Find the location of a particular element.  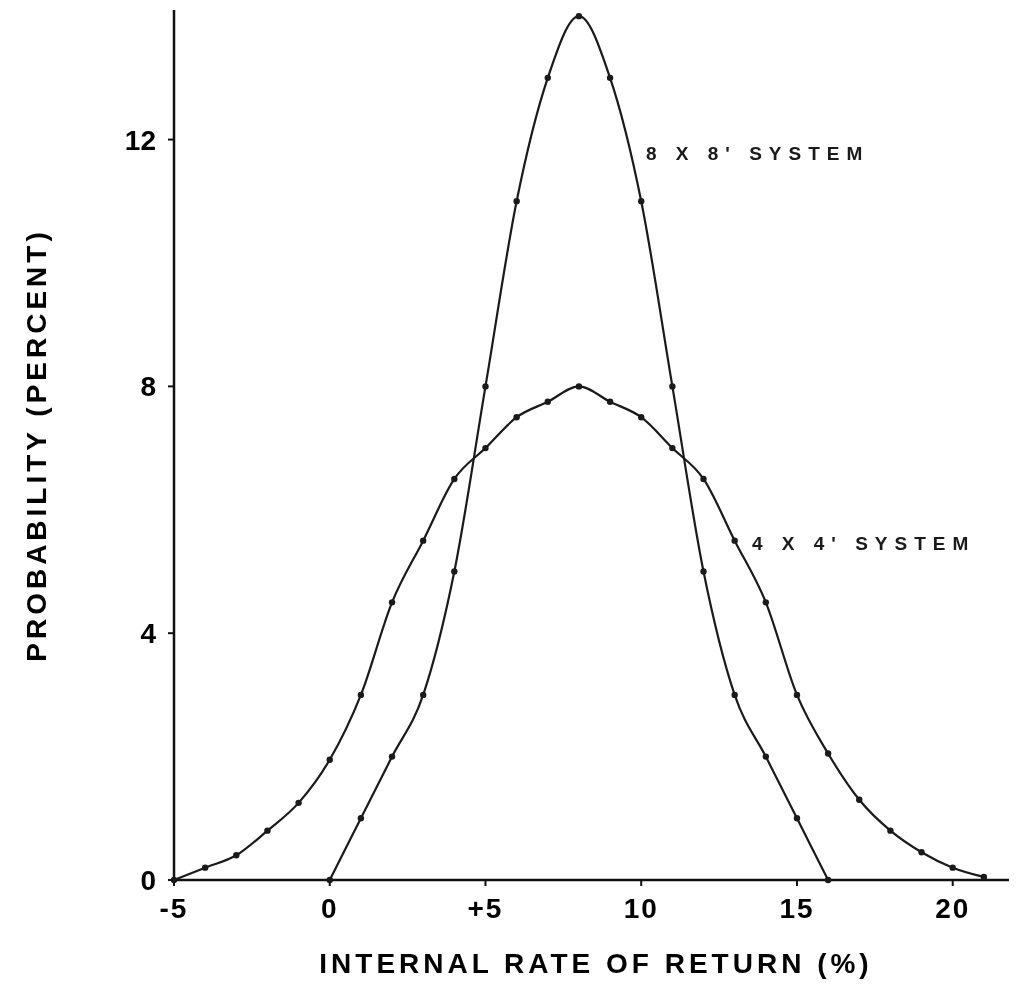

y-tick-label: 8 is located at coordinates (148, 387).